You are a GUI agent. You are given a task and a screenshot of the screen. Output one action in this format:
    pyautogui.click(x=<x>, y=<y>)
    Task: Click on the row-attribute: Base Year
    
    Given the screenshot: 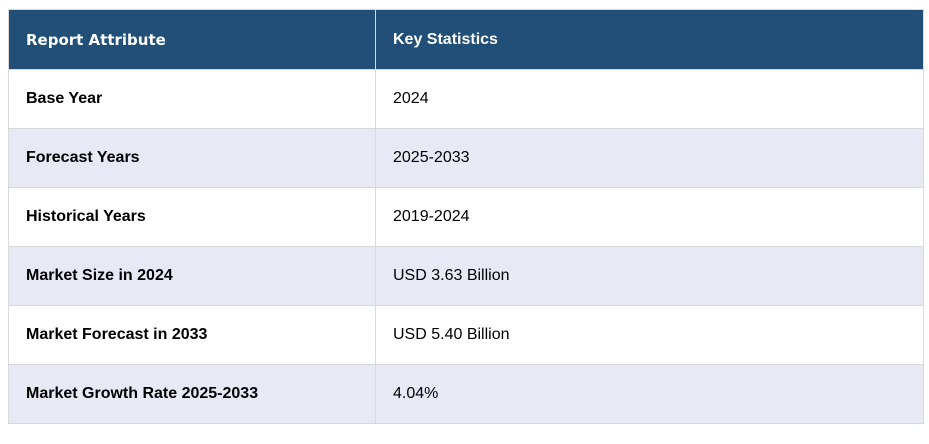 What is the action you would take?
    pyautogui.click(x=192, y=99)
    